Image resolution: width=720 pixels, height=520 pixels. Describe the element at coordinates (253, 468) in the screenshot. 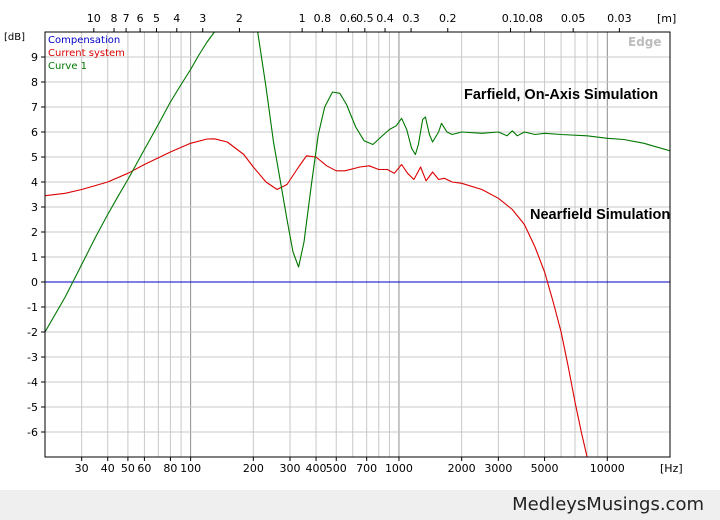

I see `x-tick-label: 200` at that location.